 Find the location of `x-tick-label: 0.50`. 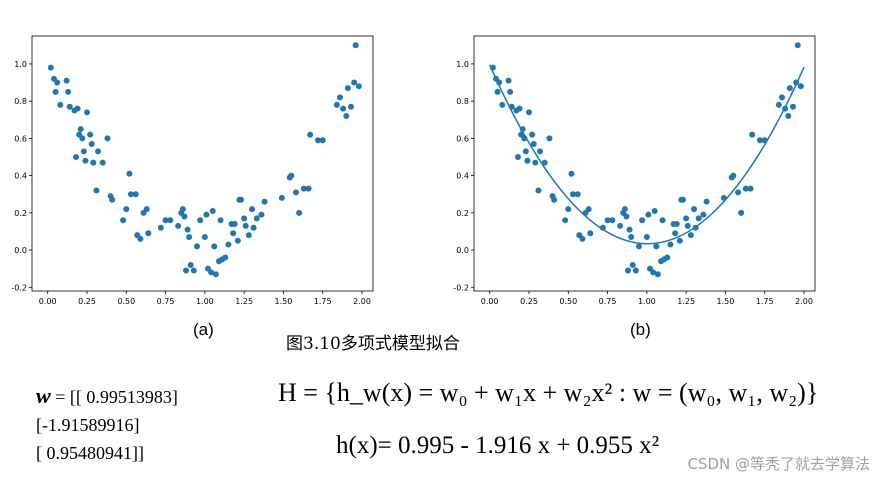

x-tick-label: 0.50 is located at coordinates (568, 301).